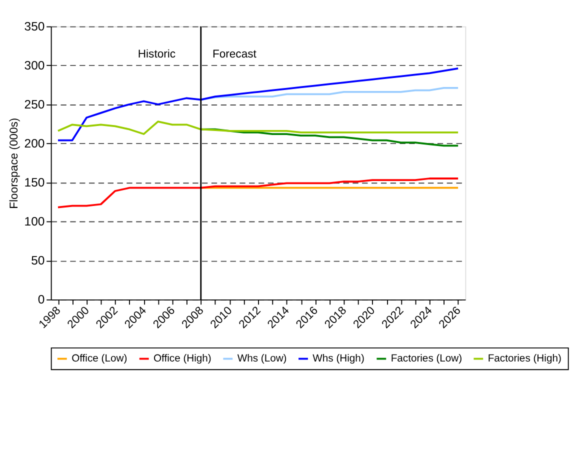 The width and height of the screenshot is (582, 468). What do you see at coordinates (235, 54) in the screenshot?
I see `annotation: Forecast` at bounding box center [235, 54].